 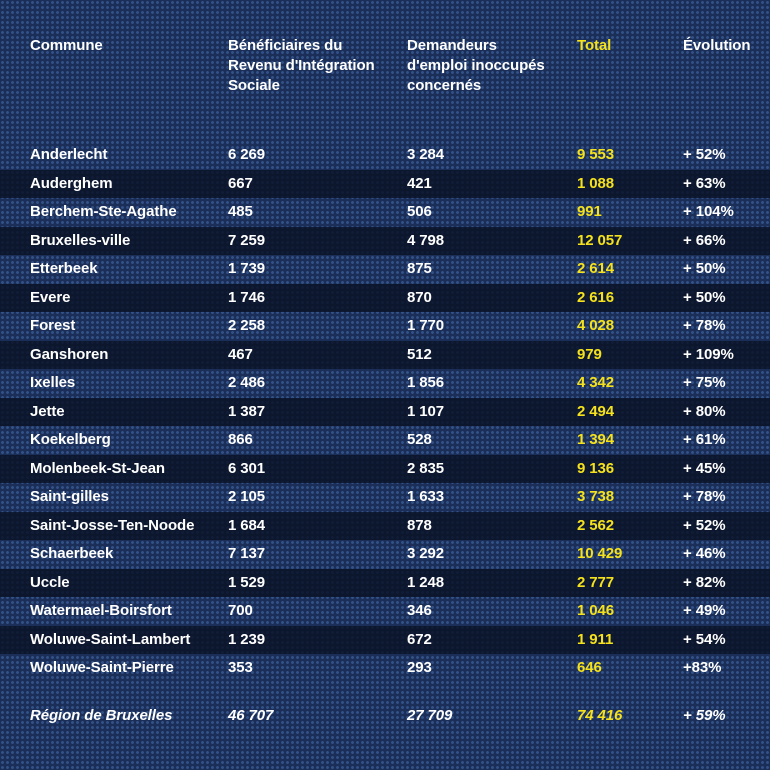 I want to click on cell-total: 3 738, so click(x=596, y=496).